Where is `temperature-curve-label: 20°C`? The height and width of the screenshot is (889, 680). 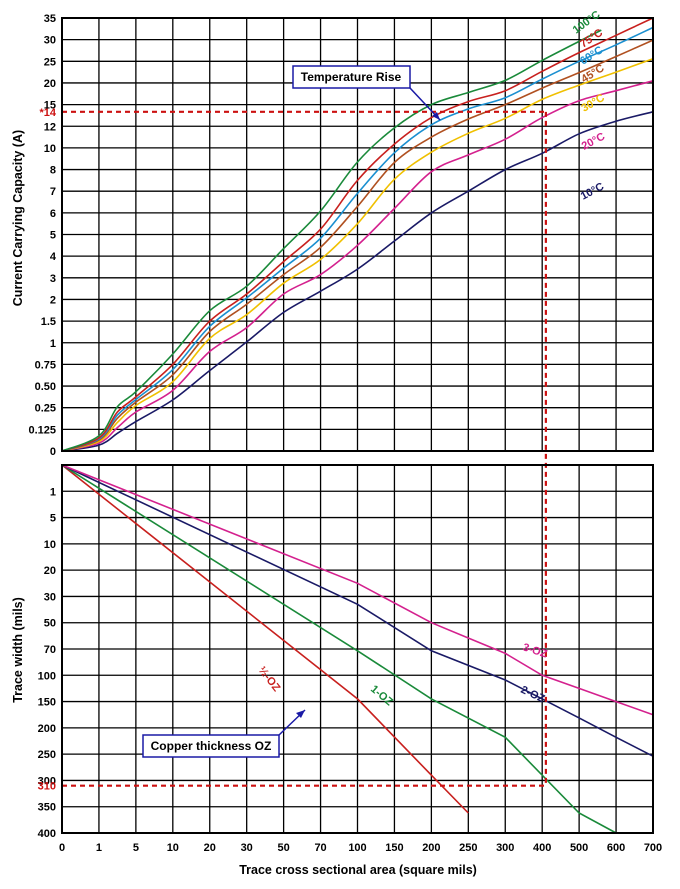 temperature-curve-label: 20°C is located at coordinates (593, 141).